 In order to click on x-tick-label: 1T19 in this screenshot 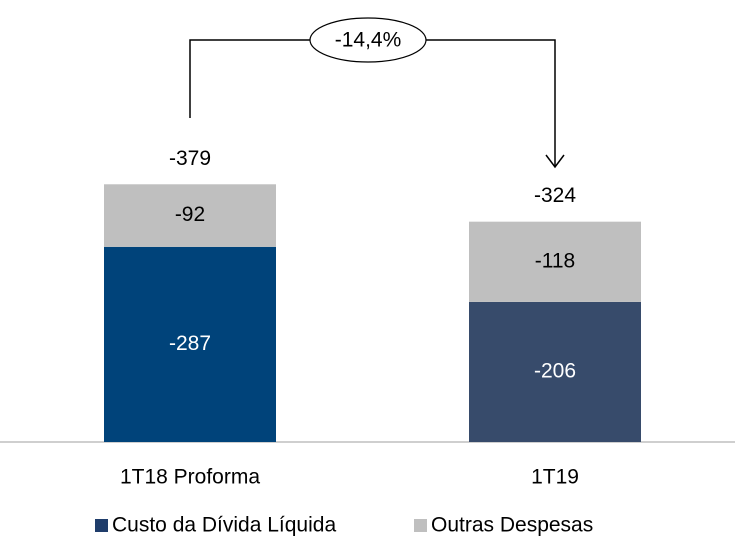, I will do `click(555, 477)`.